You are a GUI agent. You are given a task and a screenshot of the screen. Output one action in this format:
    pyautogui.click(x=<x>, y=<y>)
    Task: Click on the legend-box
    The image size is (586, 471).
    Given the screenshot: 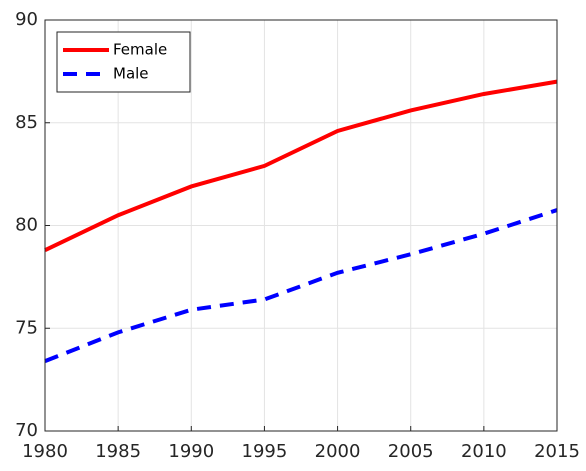 What is the action you would take?
    pyautogui.click(x=123, y=62)
    